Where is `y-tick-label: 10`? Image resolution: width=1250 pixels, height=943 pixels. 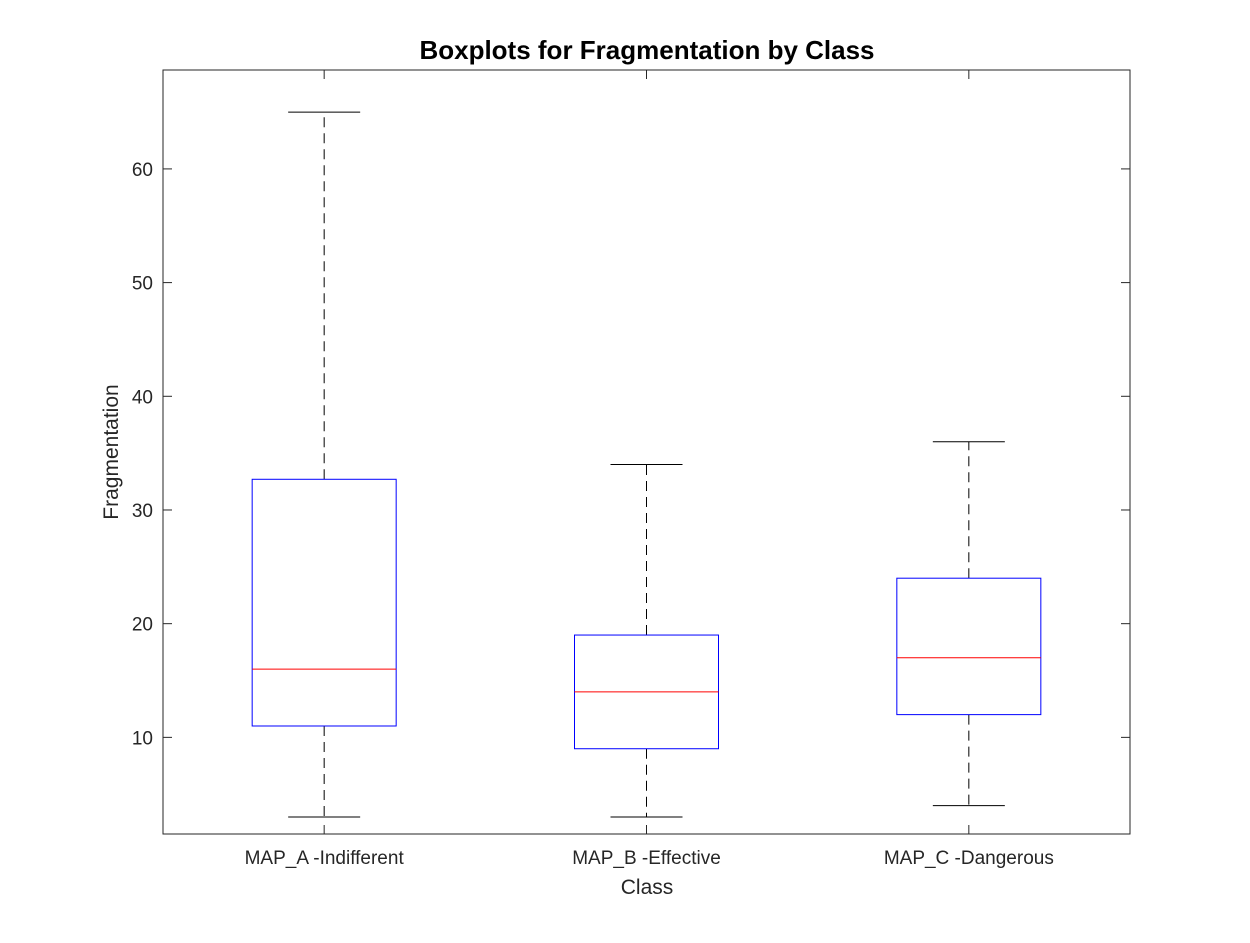 y-tick-label: 10 is located at coordinates (142, 738).